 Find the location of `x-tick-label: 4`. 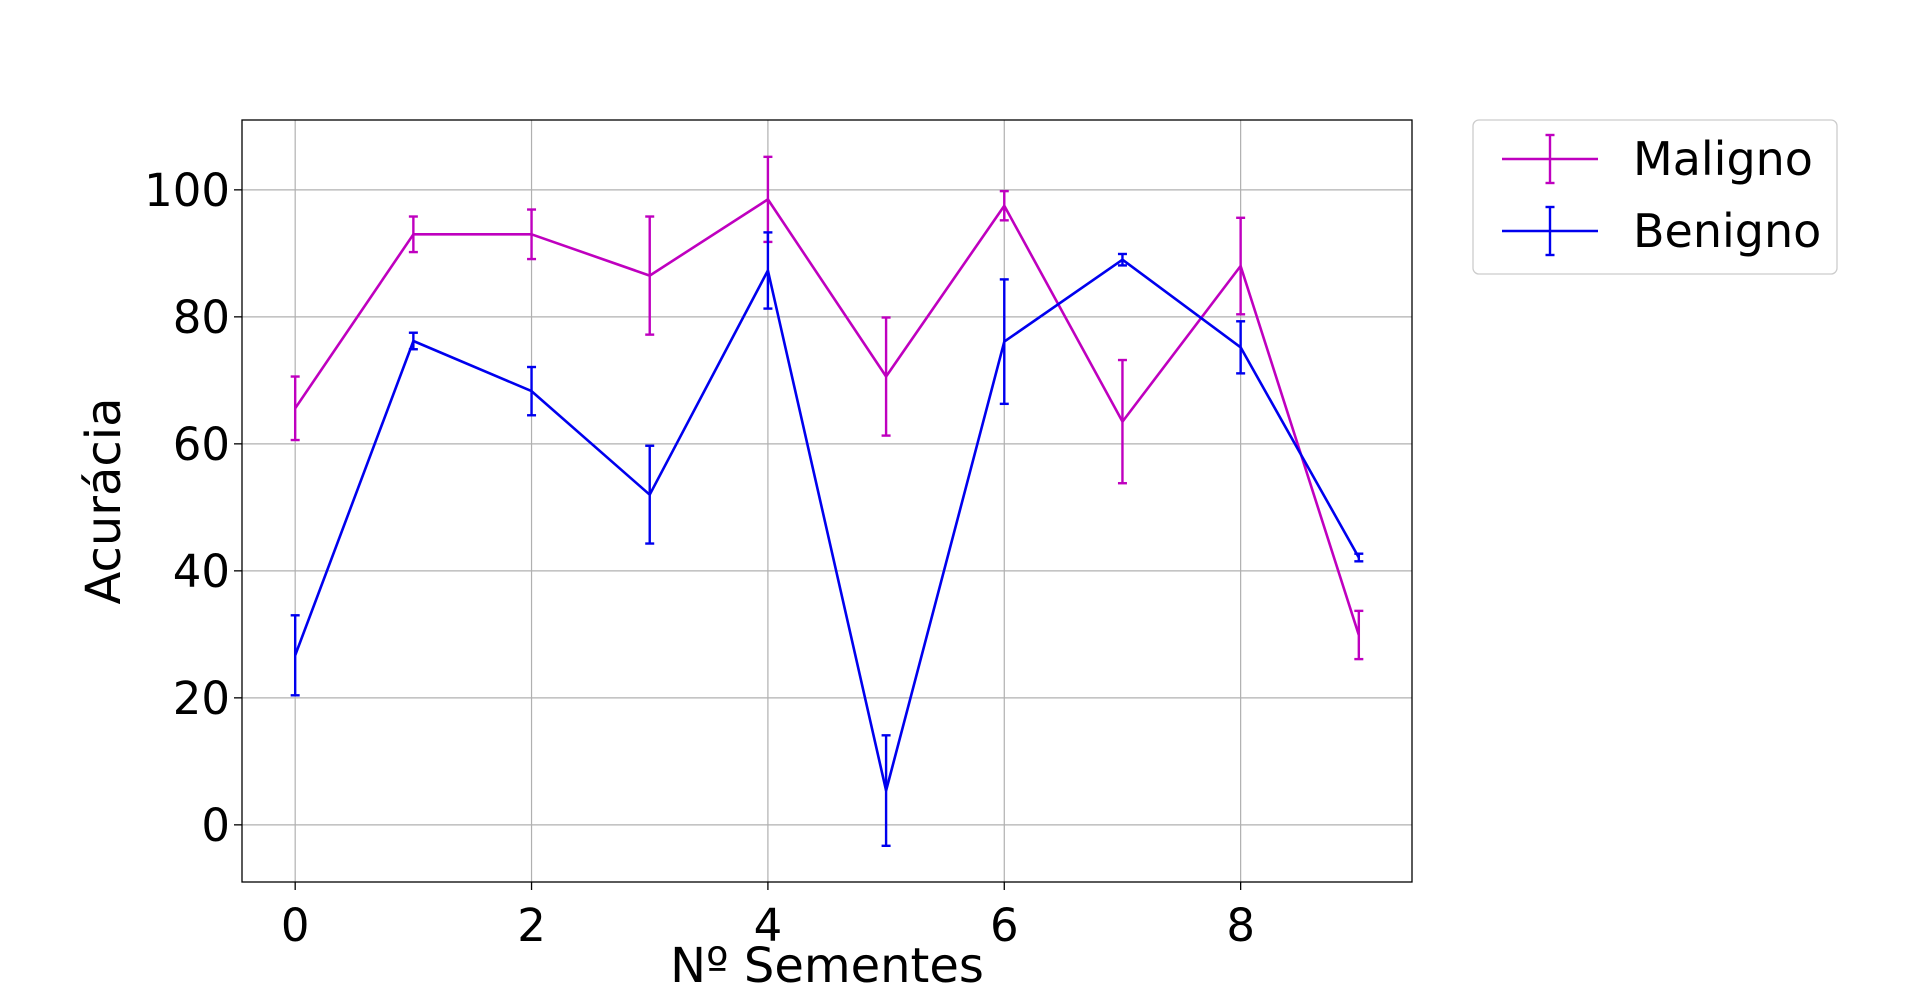

x-tick-label: 4 is located at coordinates (768, 925).